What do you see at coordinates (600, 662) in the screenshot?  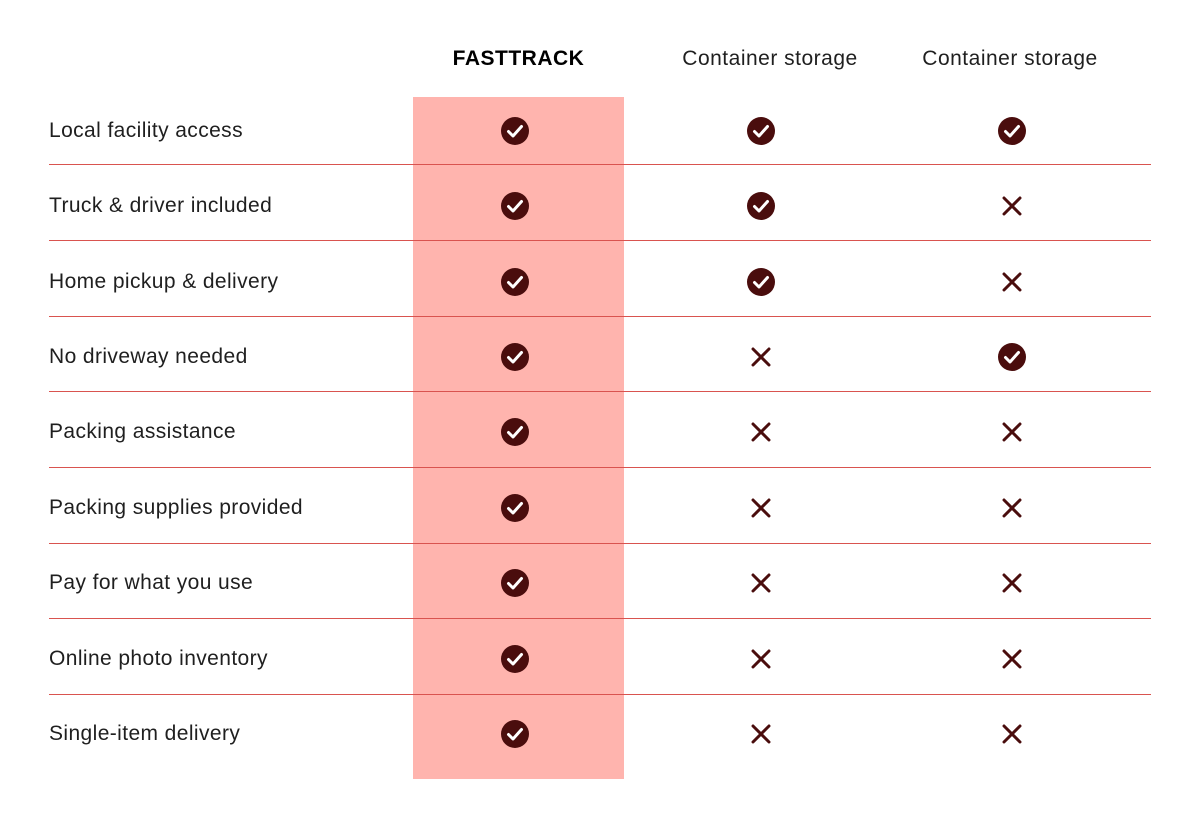 I see `table-row: Online photo inventory` at bounding box center [600, 662].